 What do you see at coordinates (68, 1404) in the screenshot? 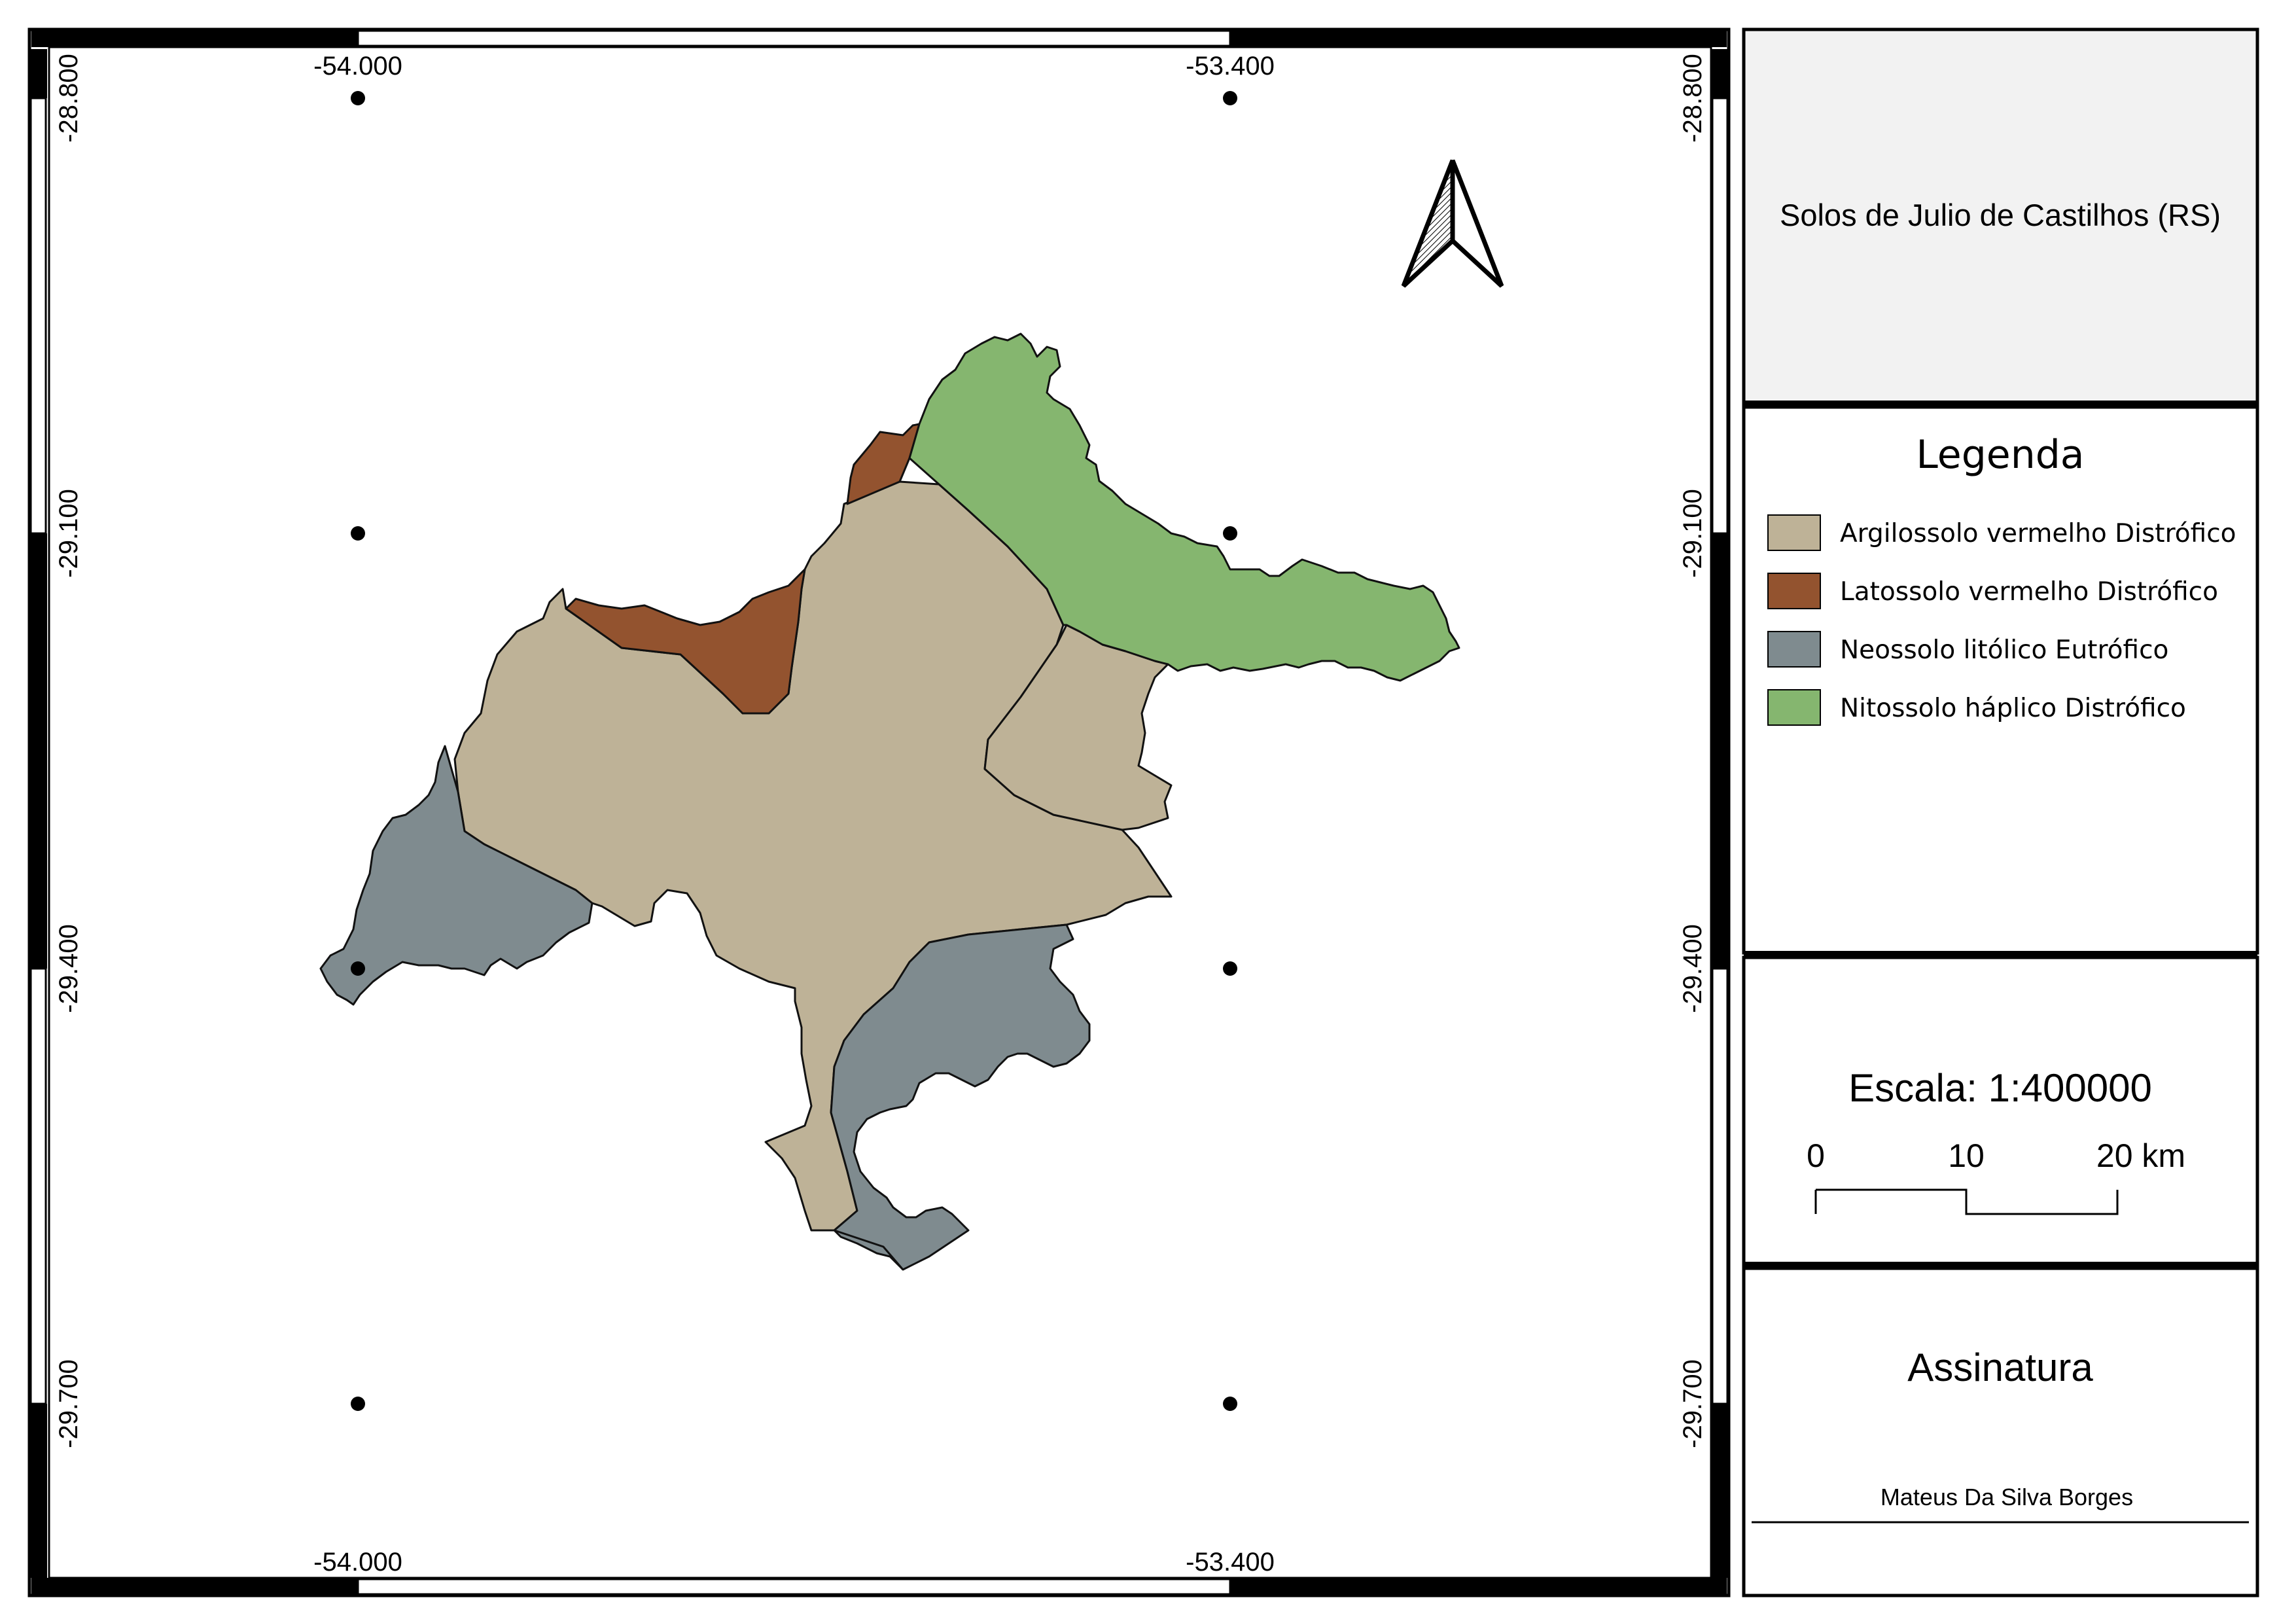
I see `latitude-label-left-4: -29.700` at bounding box center [68, 1404].